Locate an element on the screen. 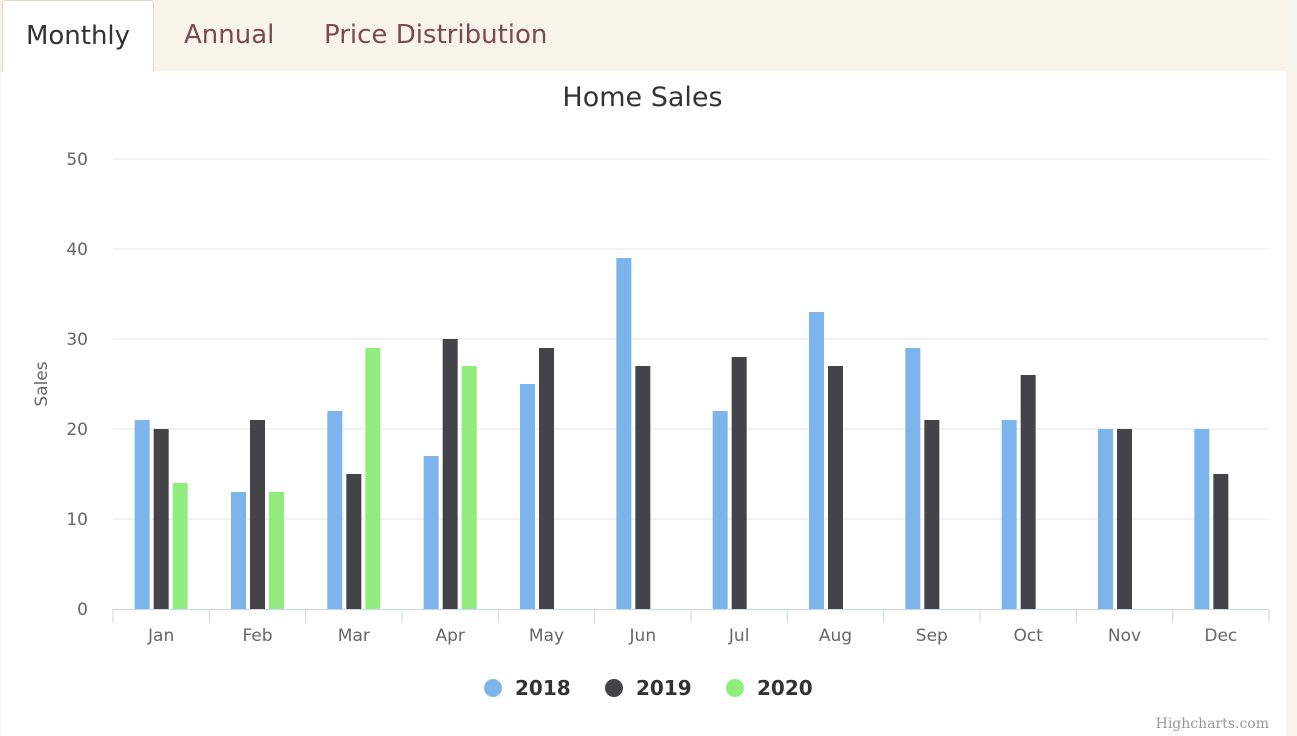 Image resolution: width=1297 pixels, height=736 pixels. tab-price-distribution: Price Distribution is located at coordinates (436, 35).